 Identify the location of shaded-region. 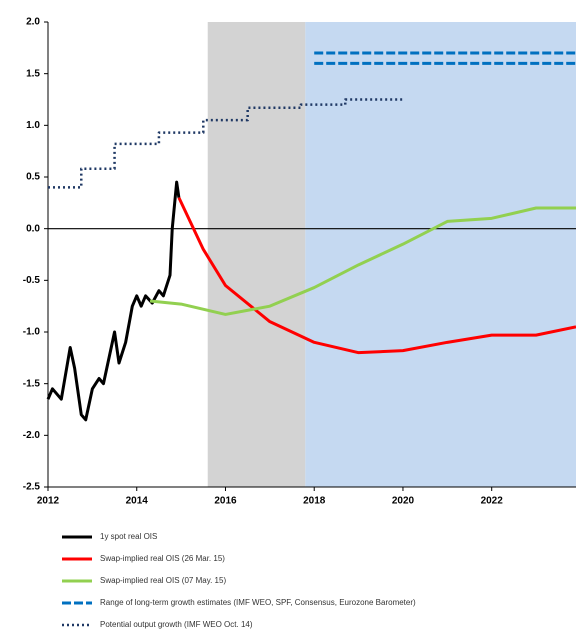
(256, 254).